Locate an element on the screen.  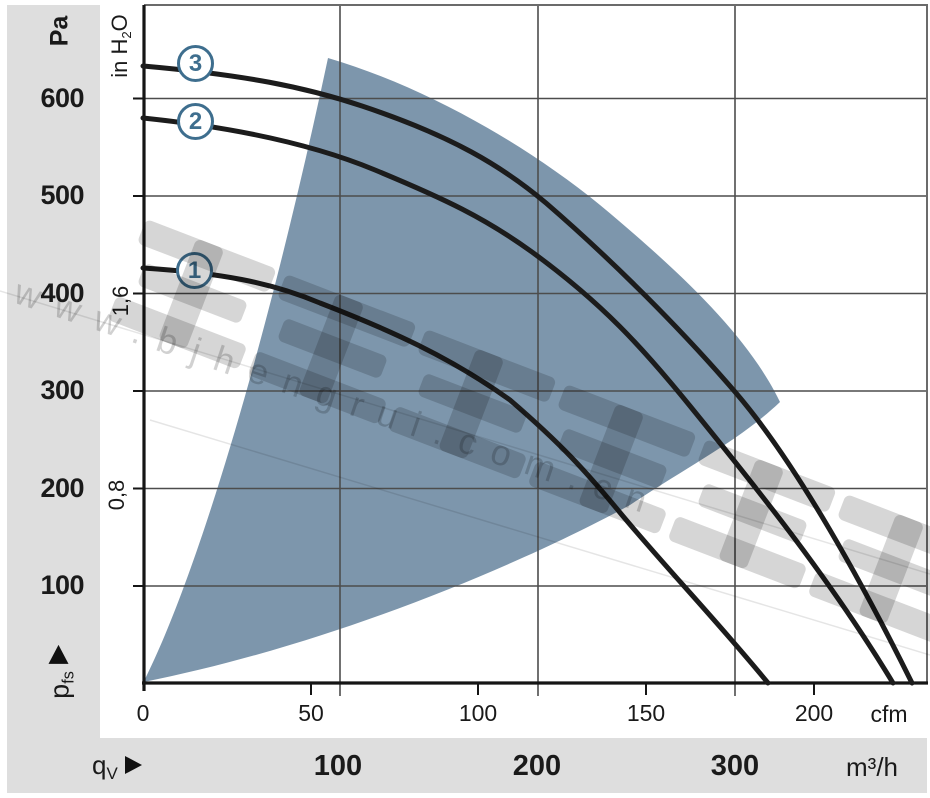
m3h-tick-200: 200 is located at coordinates (537, 766).